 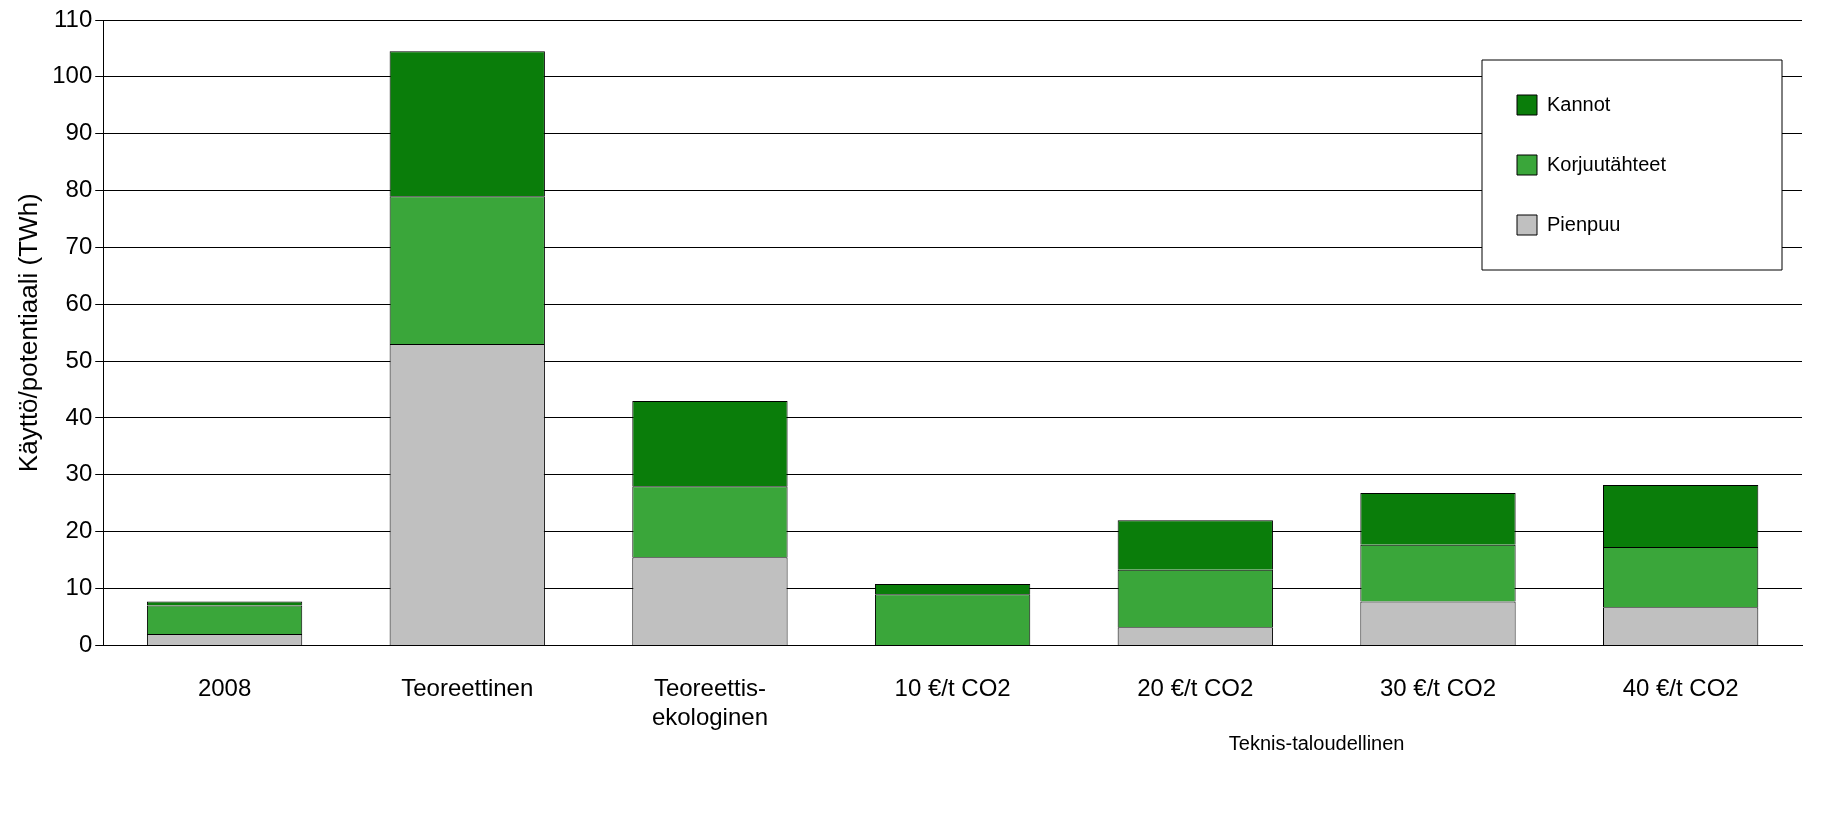 What do you see at coordinates (73, 18) in the screenshot?
I see `y-tick-label: 110` at bounding box center [73, 18].